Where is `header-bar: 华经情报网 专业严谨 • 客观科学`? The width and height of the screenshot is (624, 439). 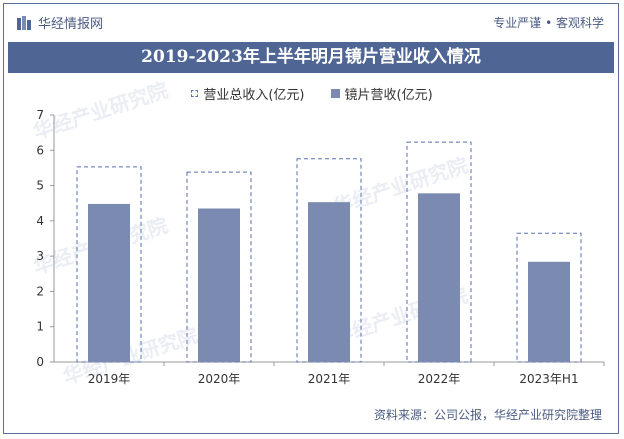
header-bar: 华经情报网 专业严谨 • 客观科学 is located at coordinates (311, 22).